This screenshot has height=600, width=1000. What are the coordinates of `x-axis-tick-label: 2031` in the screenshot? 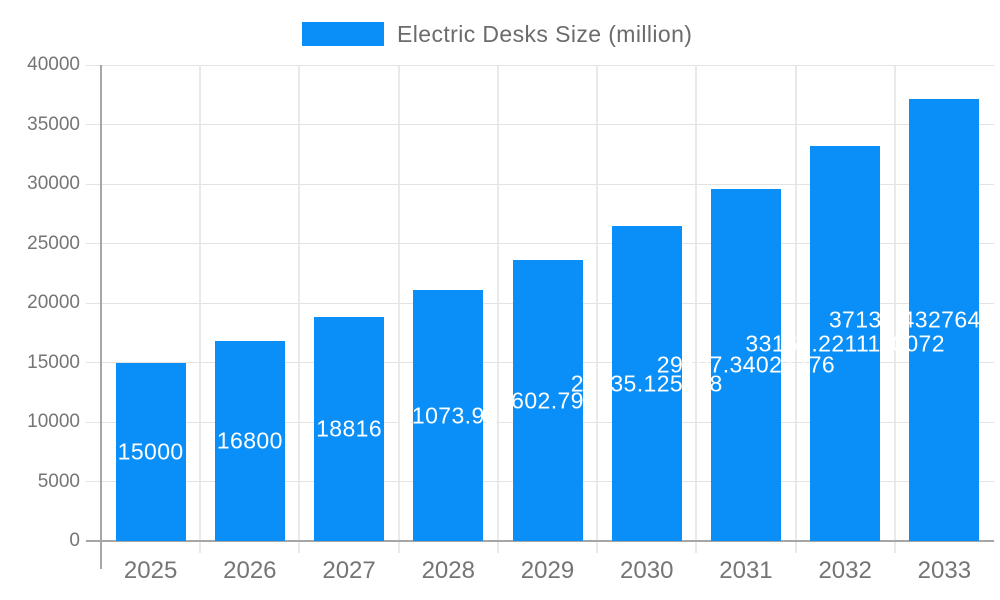 It's located at (746, 570).